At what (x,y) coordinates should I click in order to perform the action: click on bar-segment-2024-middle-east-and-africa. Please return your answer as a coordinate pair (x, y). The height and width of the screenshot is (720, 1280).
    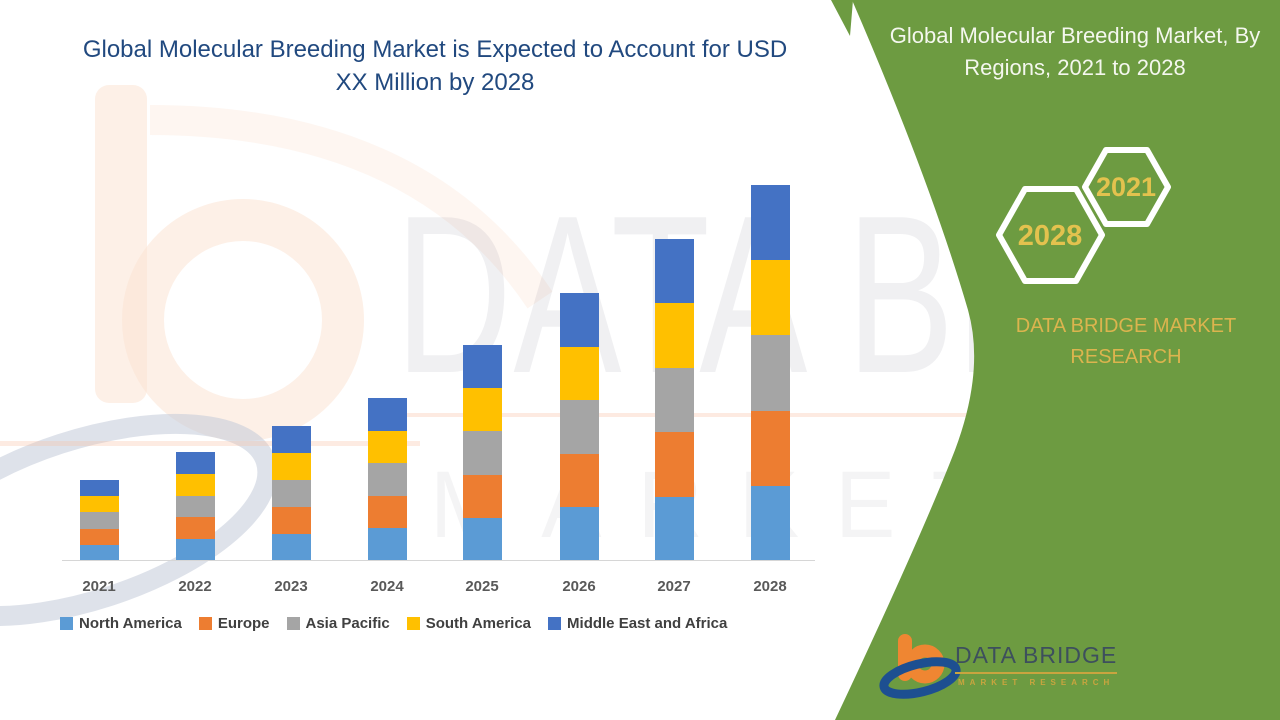
    Looking at the image, I should click on (387, 414).